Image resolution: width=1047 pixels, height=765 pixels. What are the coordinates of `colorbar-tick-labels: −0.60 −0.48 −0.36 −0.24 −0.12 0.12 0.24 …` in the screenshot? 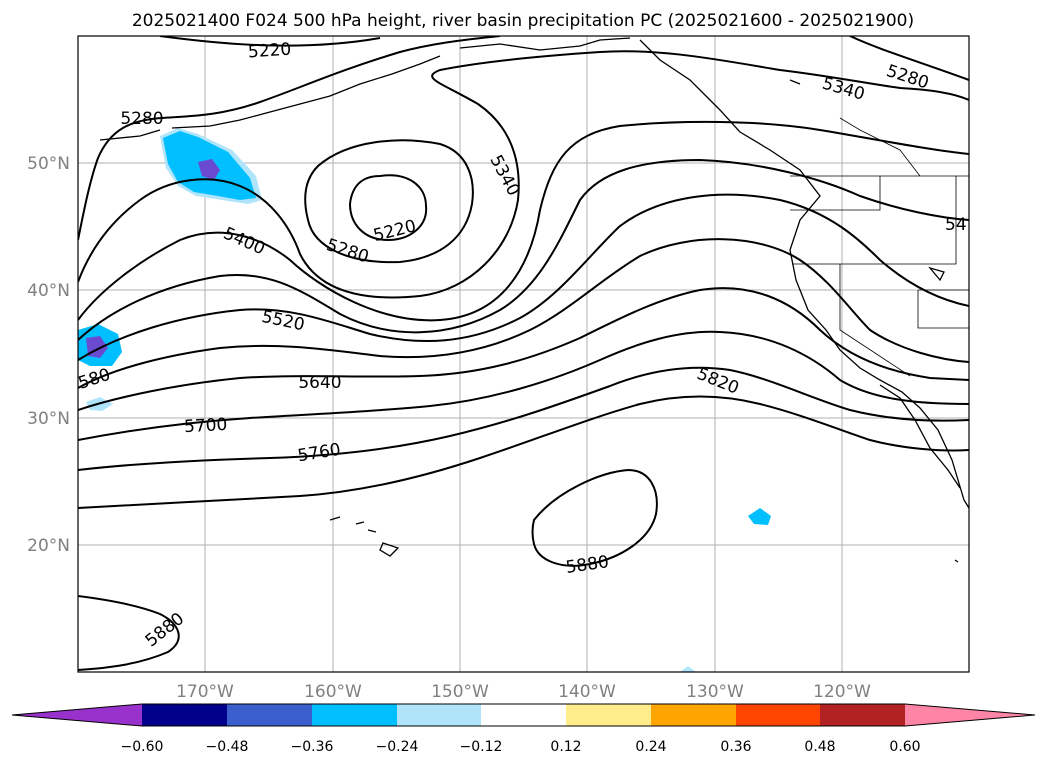 It's located at (521, 747).